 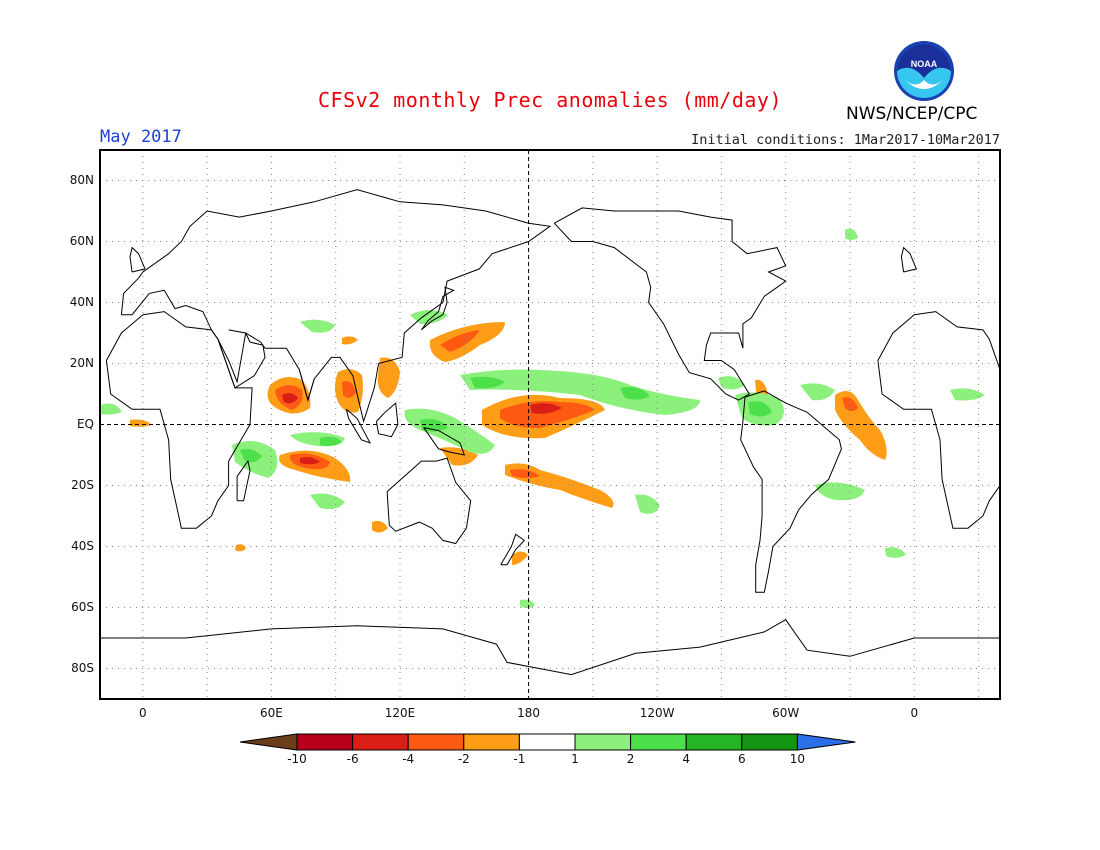 I want to click on coastline-madagascar, so click(x=243, y=480).